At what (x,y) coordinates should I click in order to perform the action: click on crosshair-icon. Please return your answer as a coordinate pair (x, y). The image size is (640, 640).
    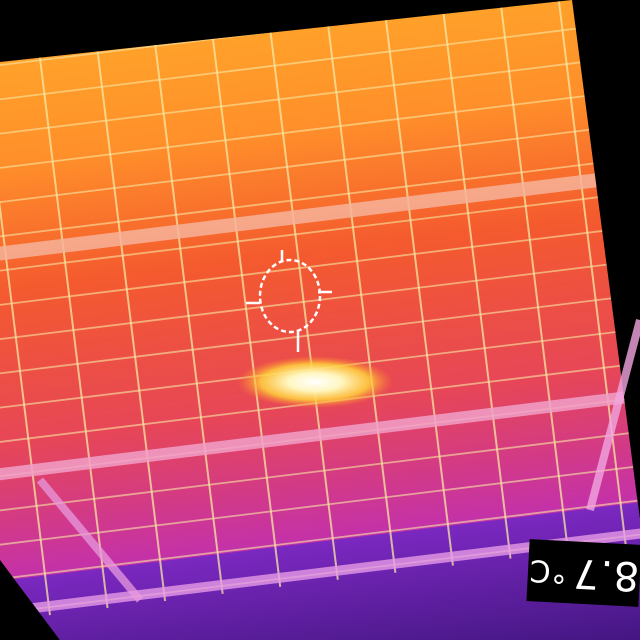
    Looking at the image, I should click on (289, 301).